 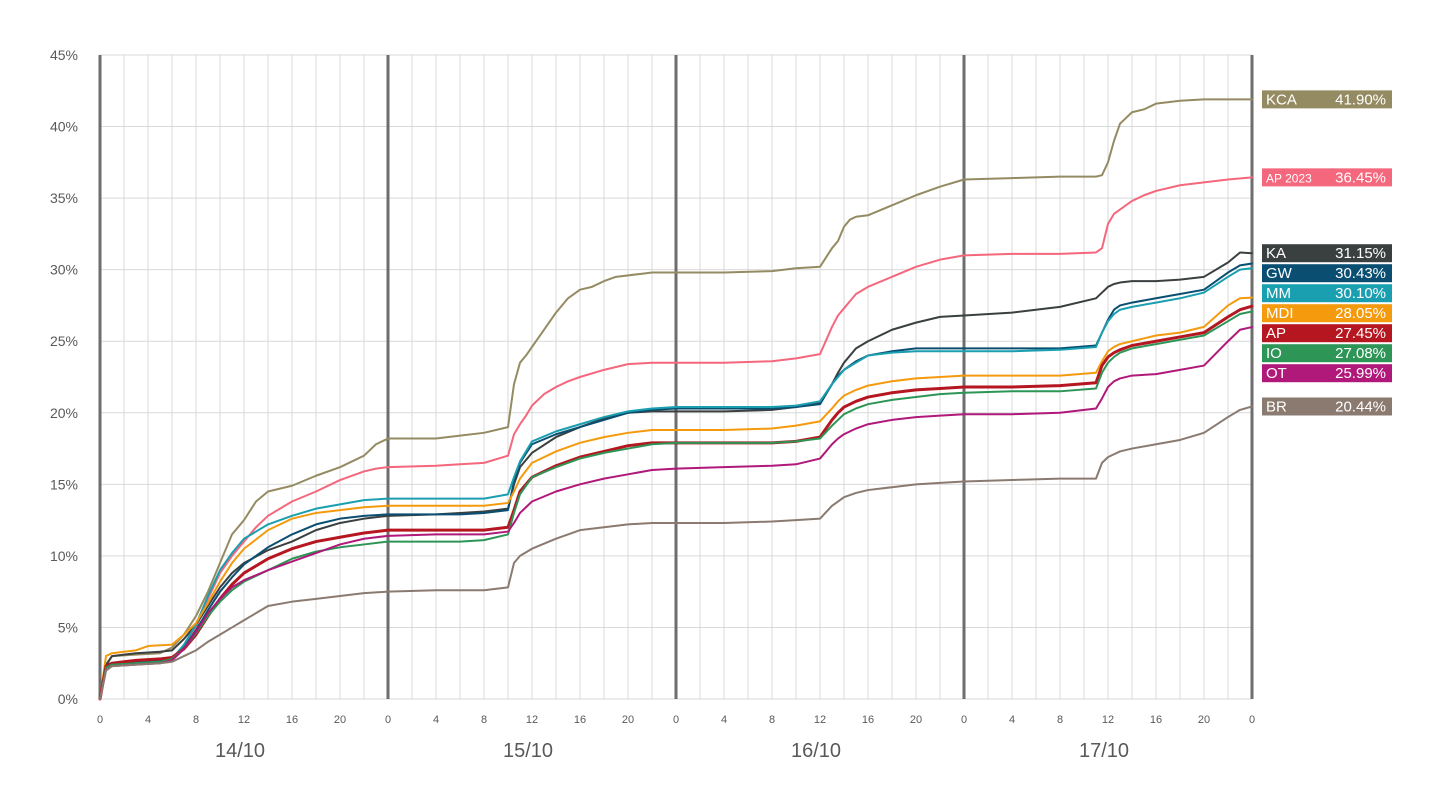 I want to click on y-tick-label: 45%, so click(x=64, y=55).